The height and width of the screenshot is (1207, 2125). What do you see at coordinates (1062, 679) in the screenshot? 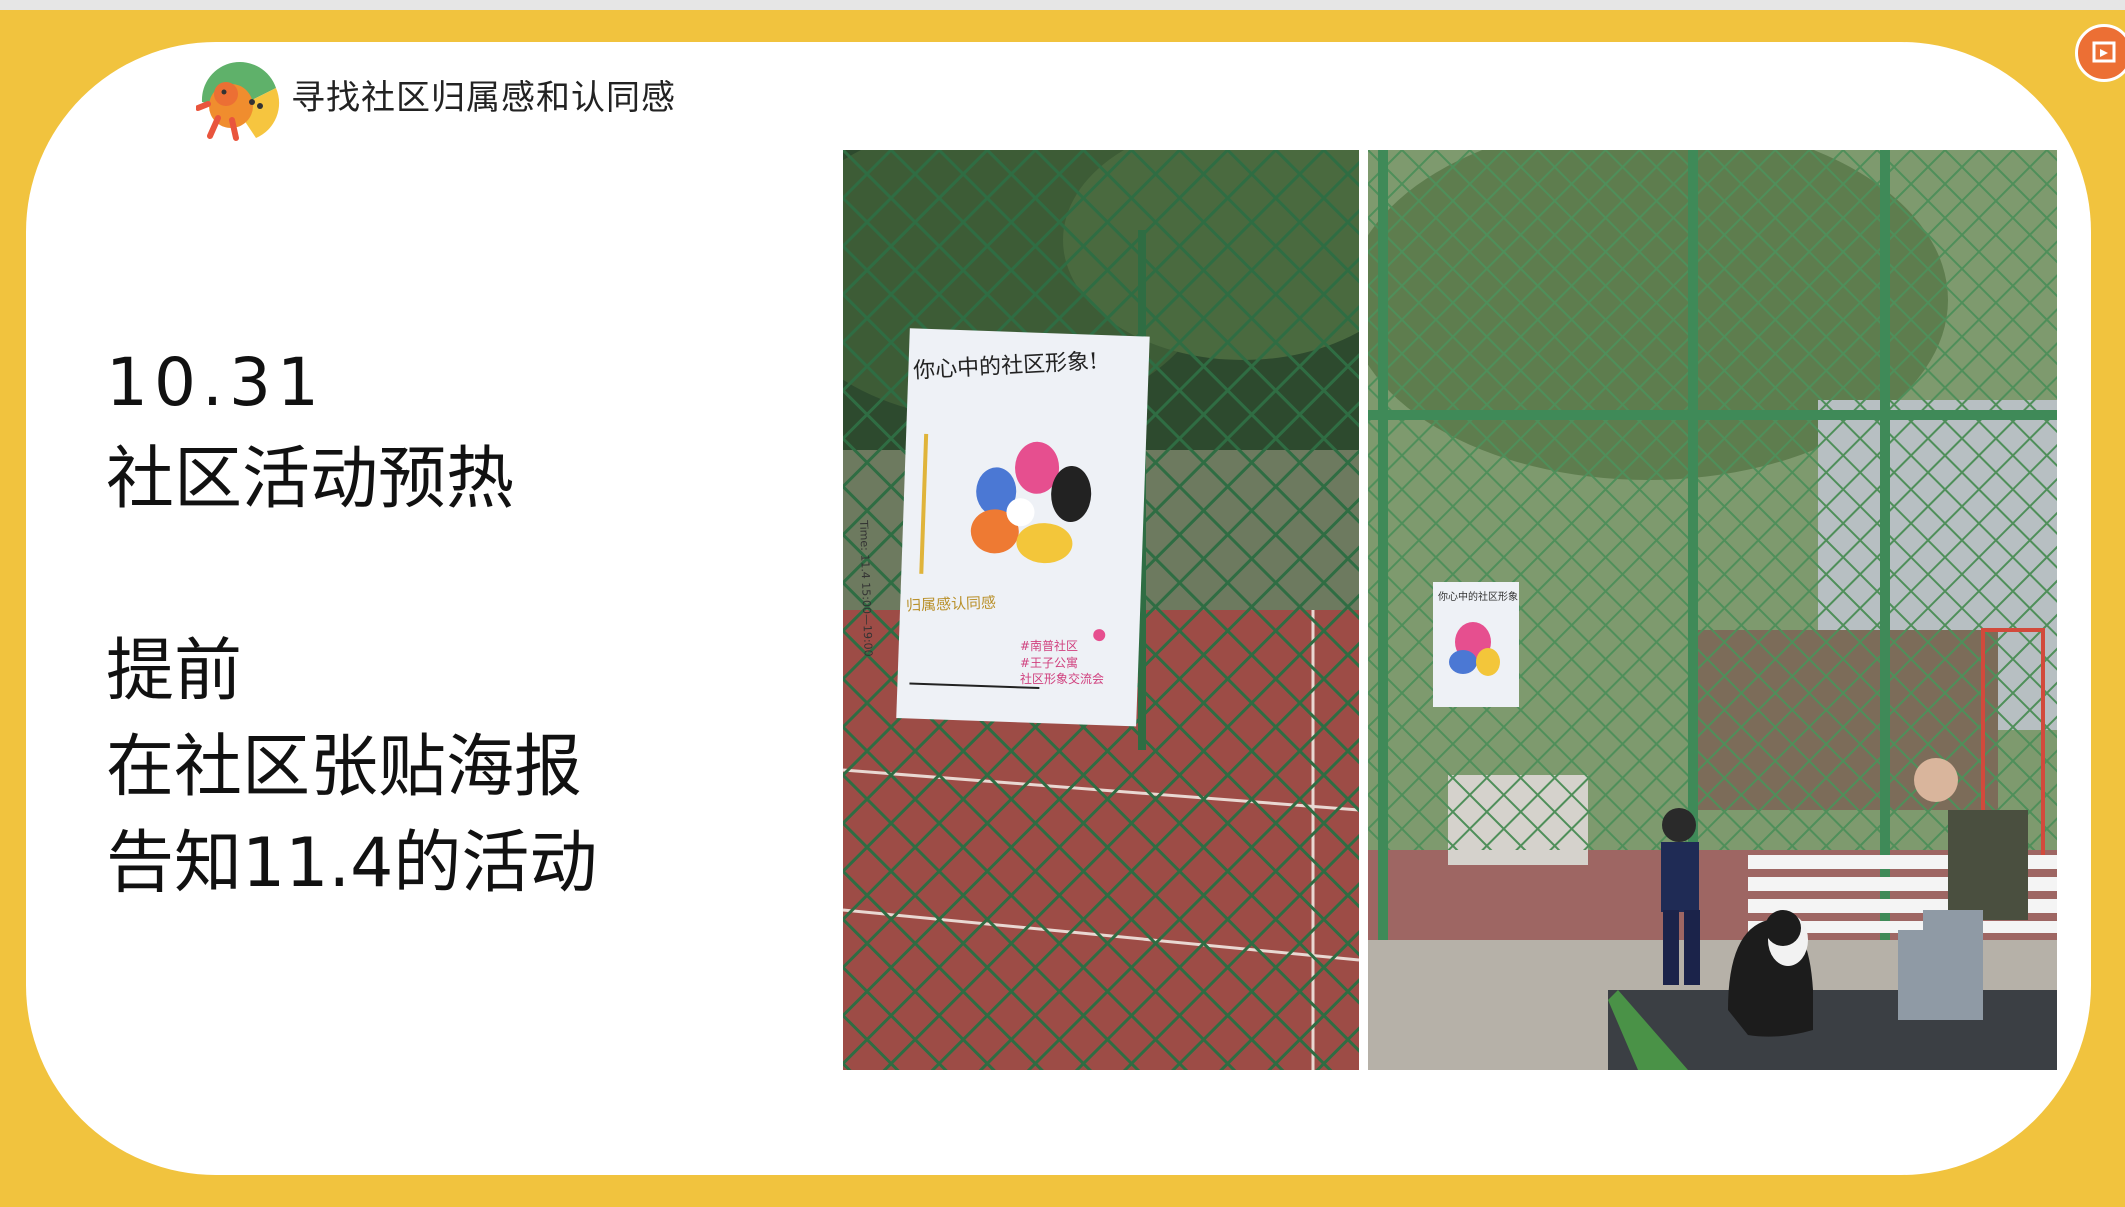
I see `poster-tag-3: 社区形象交流会` at bounding box center [1062, 679].